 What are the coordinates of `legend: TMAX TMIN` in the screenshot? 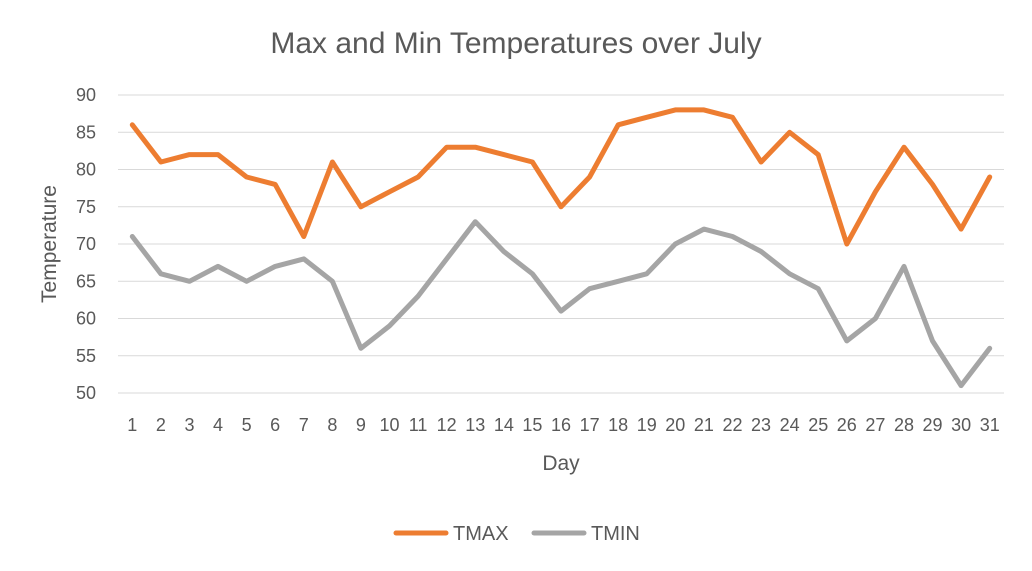 It's located at (516, 534).